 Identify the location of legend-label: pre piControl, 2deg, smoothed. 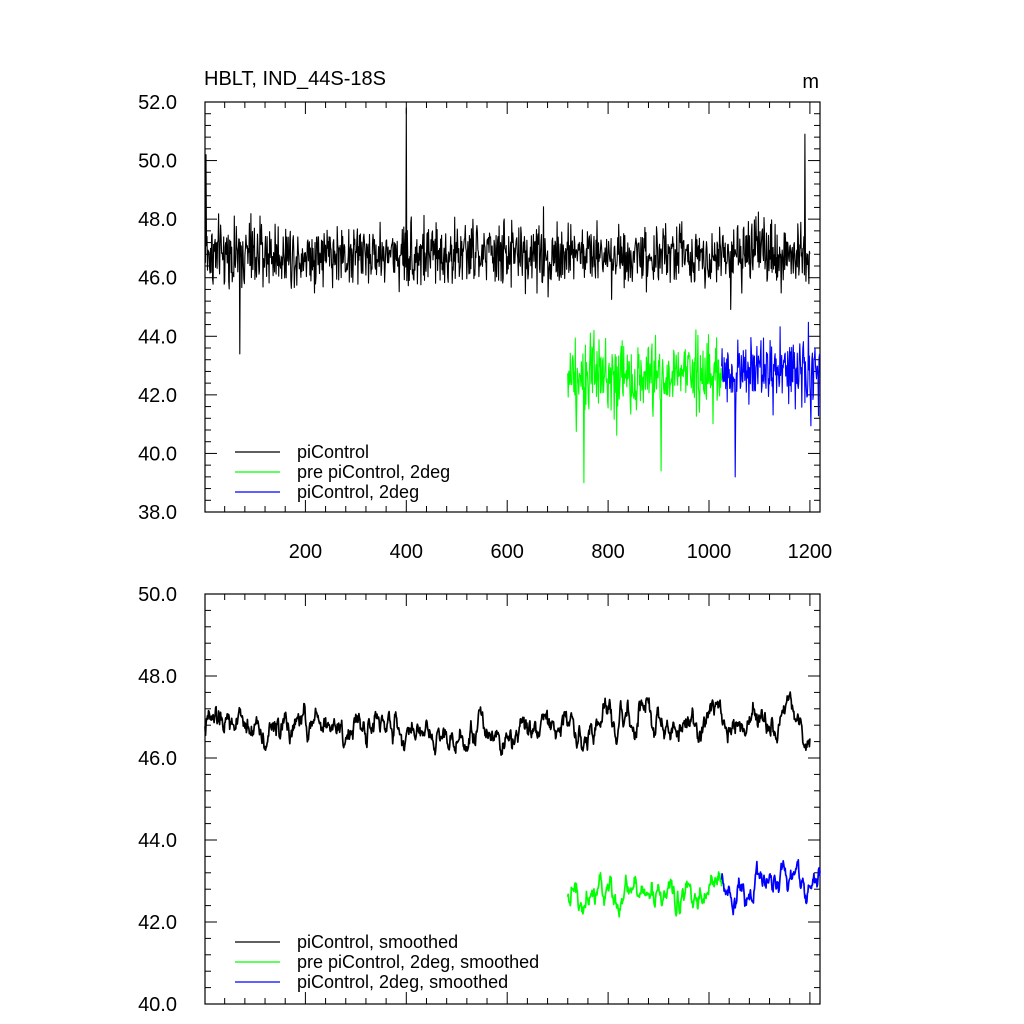
(418, 962).